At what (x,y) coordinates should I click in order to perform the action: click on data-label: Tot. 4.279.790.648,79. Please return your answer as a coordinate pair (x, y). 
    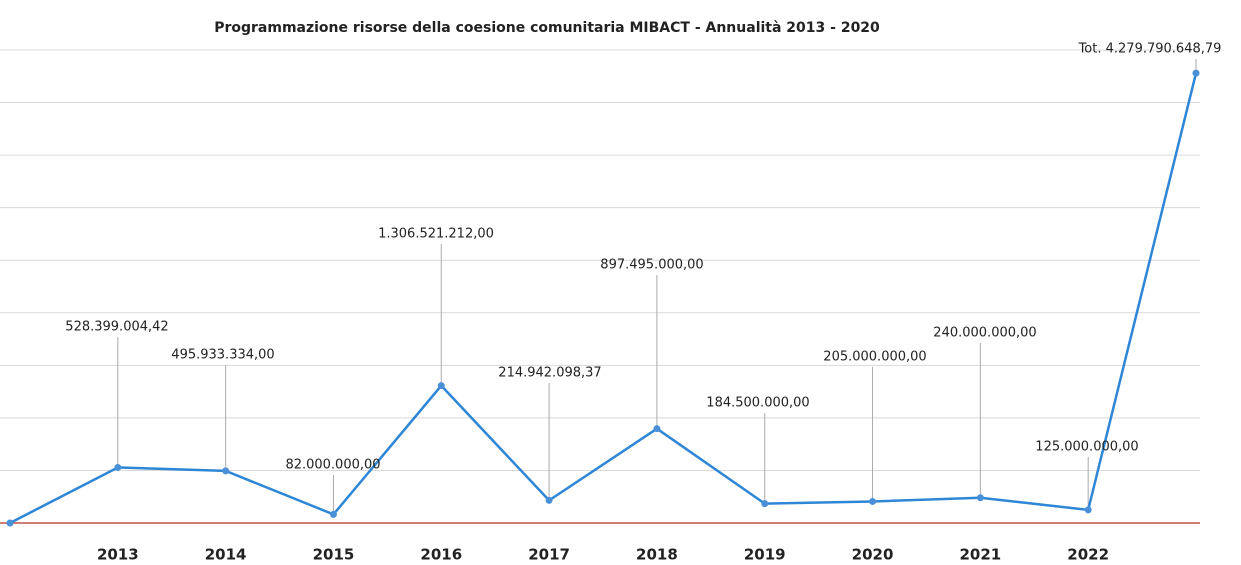
    Looking at the image, I should click on (1150, 49).